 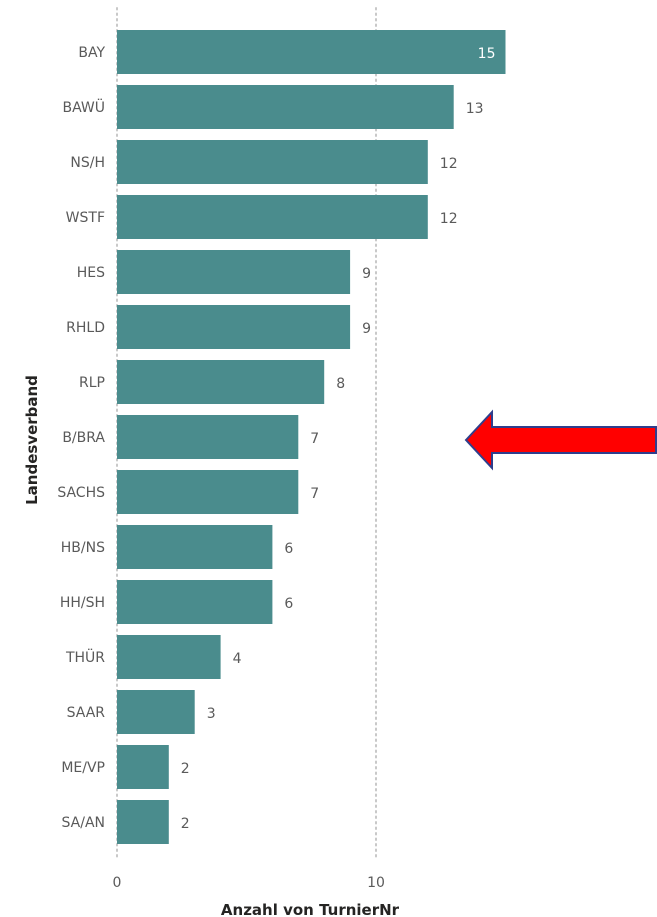 What do you see at coordinates (87, 163) in the screenshot?
I see `category-label: NS/H` at bounding box center [87, 163].